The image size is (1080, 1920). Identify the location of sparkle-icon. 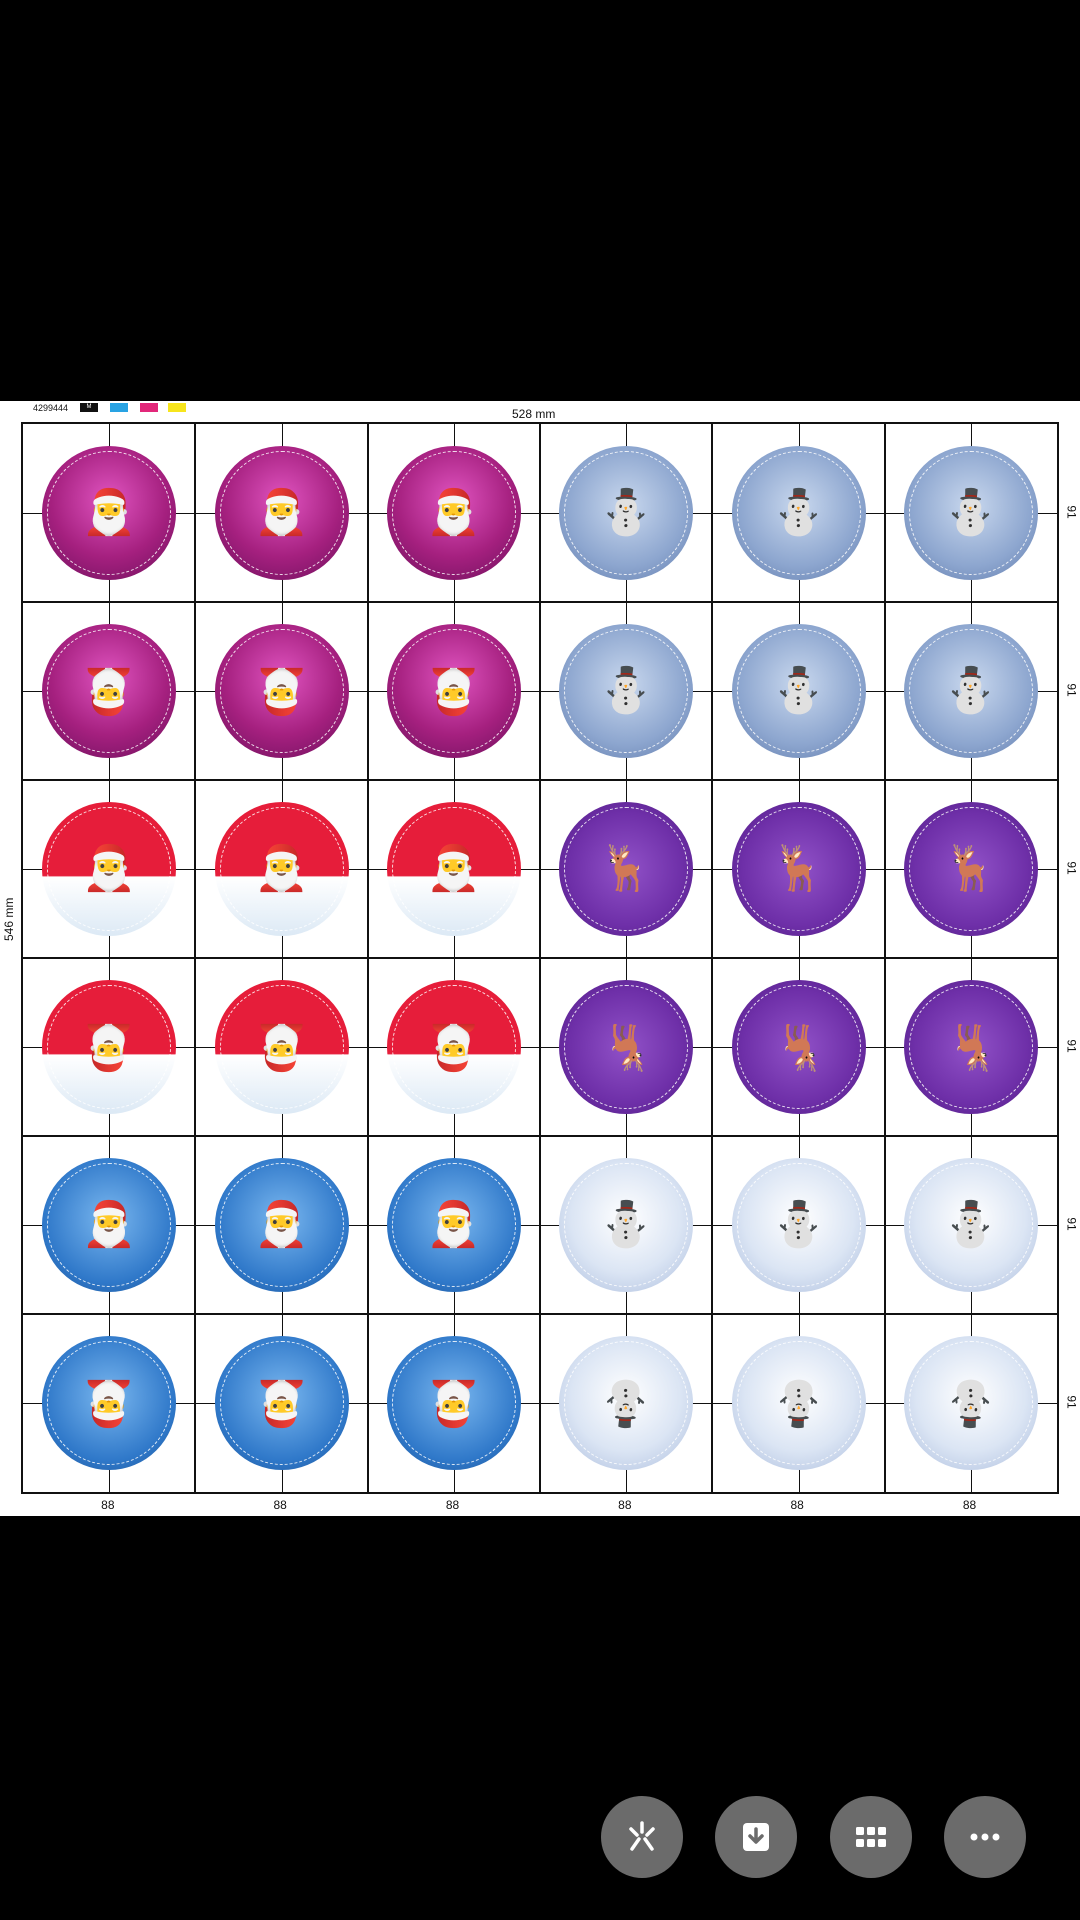
(642, 1836).